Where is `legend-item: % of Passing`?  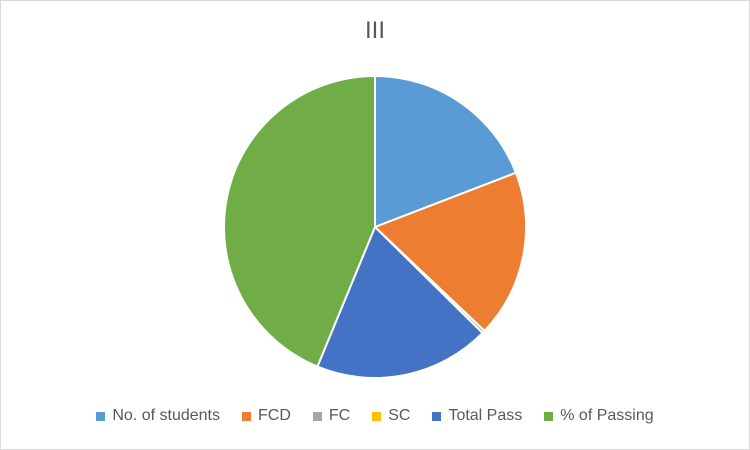
legend-item: % of Passing is located at coordinates (599, 416).